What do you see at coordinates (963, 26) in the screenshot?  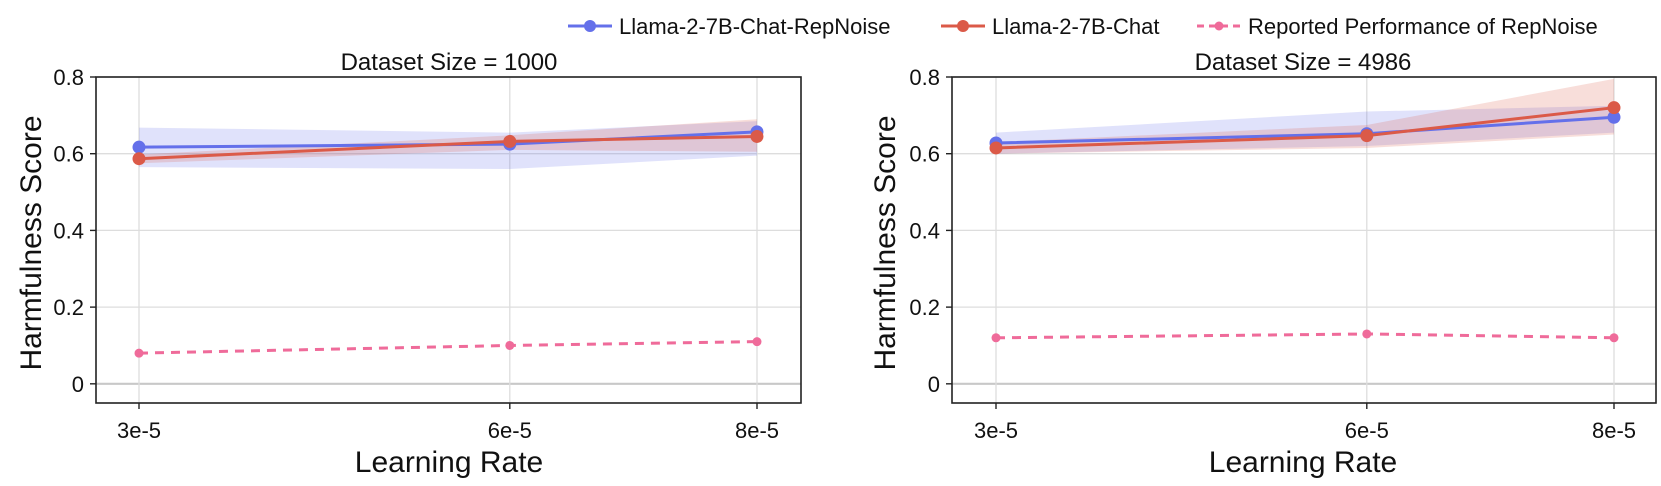 I see `legend-marker-chat` at bounding box center [963, 26].